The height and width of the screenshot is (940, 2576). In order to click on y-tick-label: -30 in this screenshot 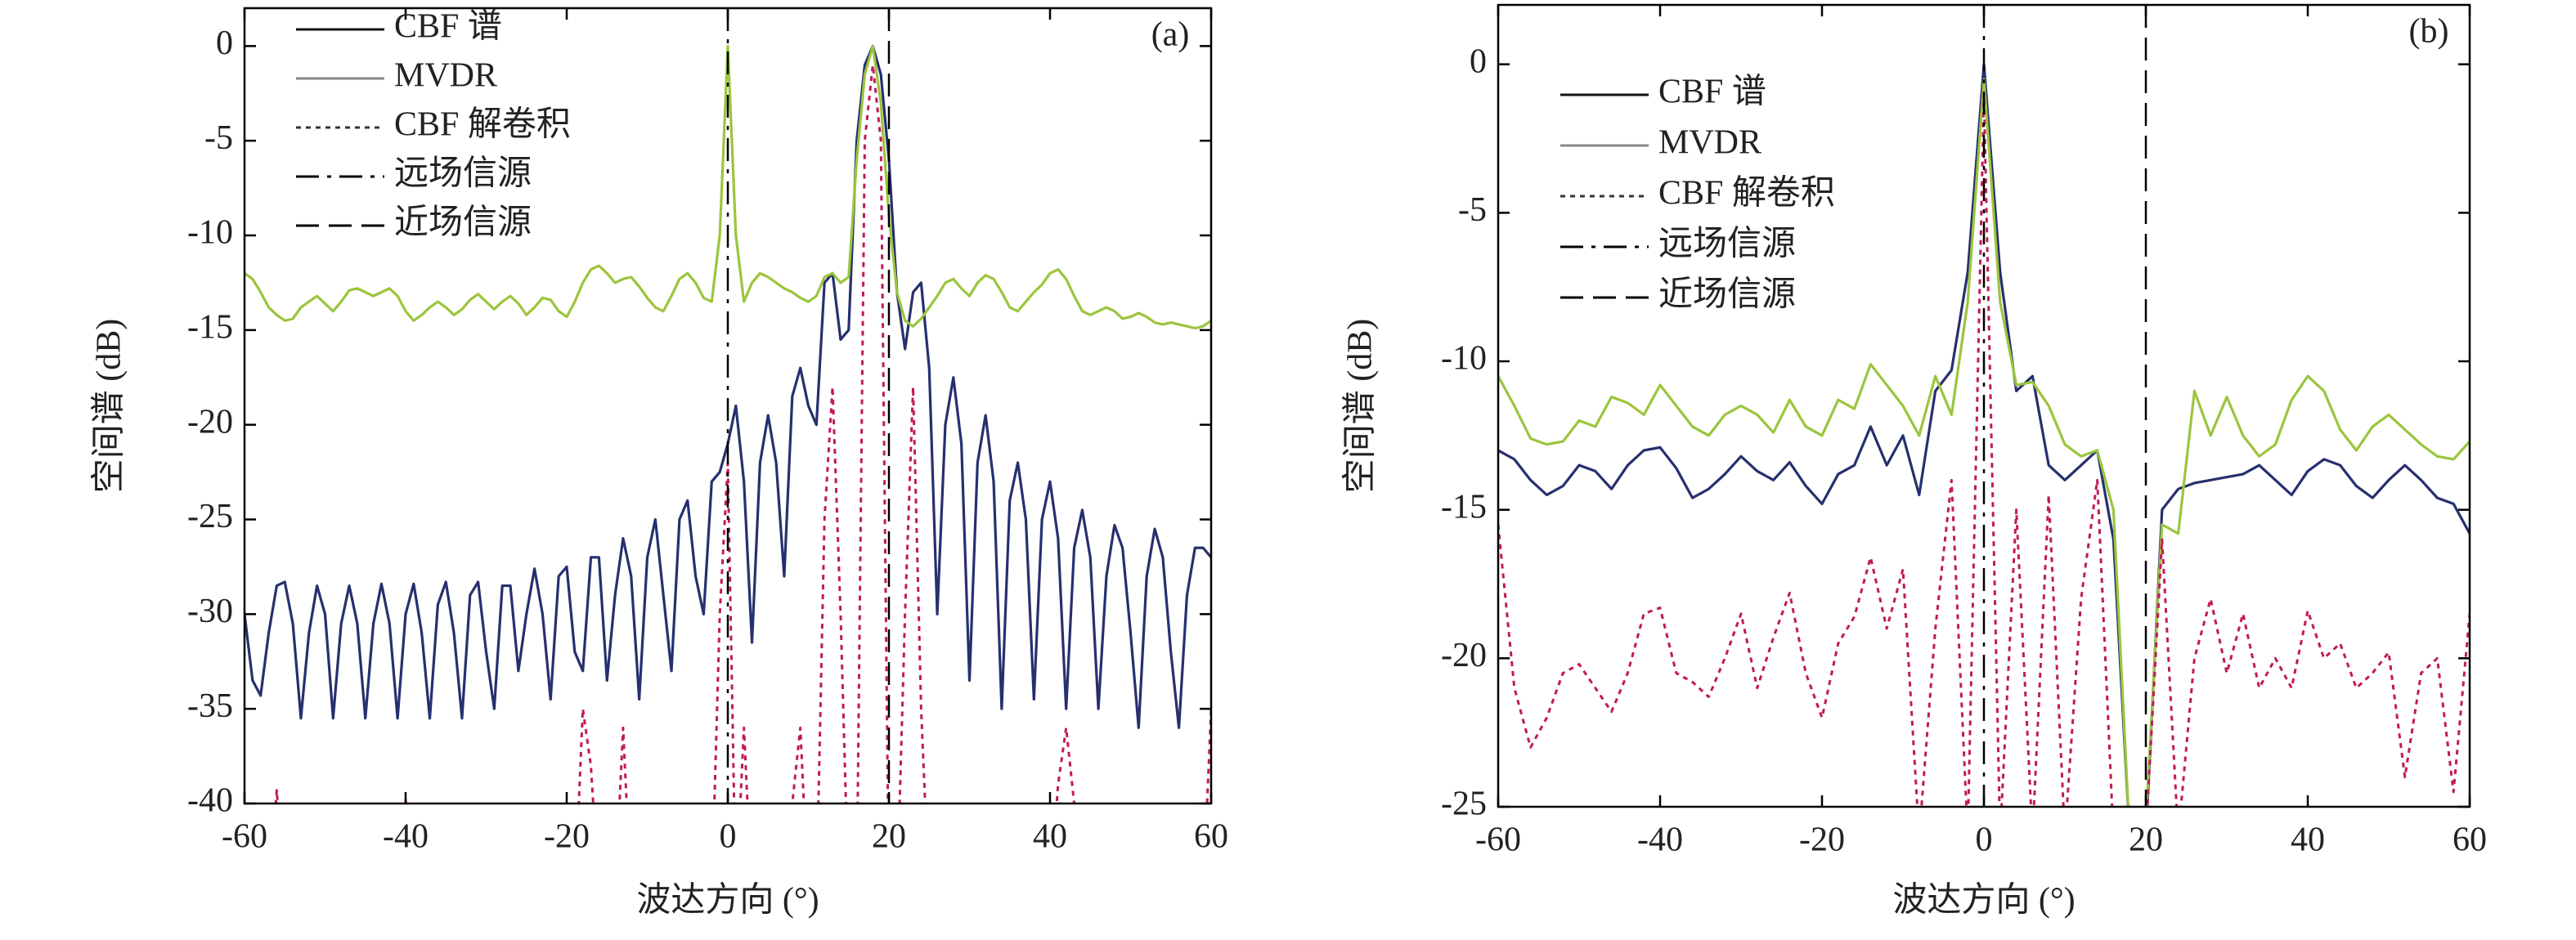, I will do `click(210, 611)`.